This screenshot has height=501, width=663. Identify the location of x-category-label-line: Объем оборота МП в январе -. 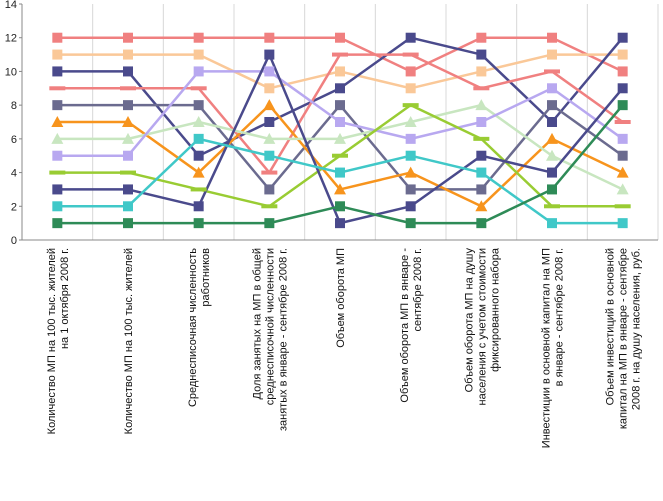
(405, 325).